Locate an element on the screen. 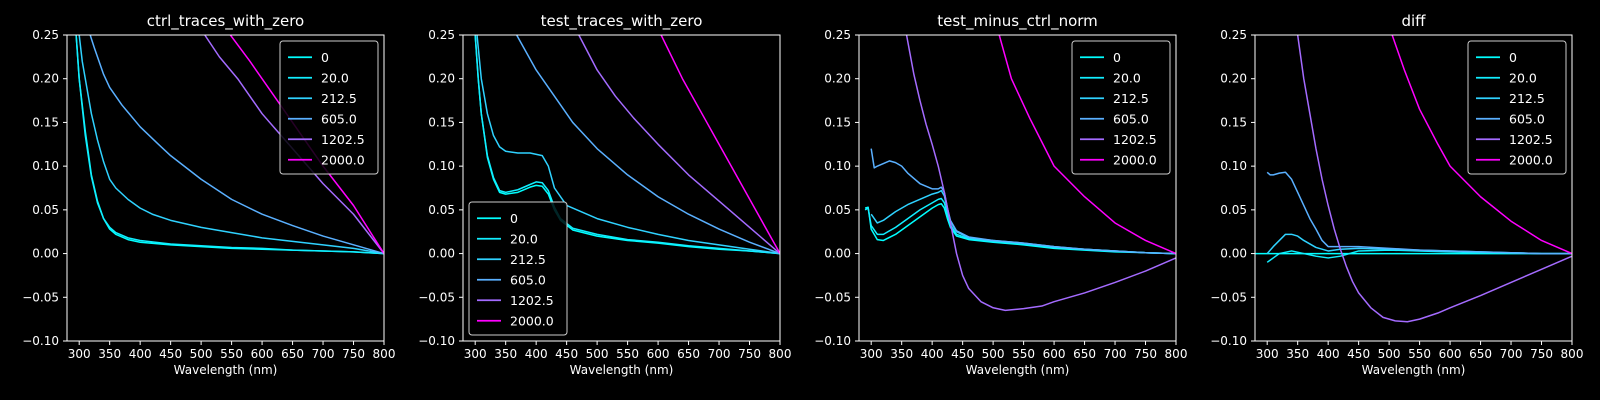  x-axis-label: Wavelength (nm) is located at coordinates (226, 370).